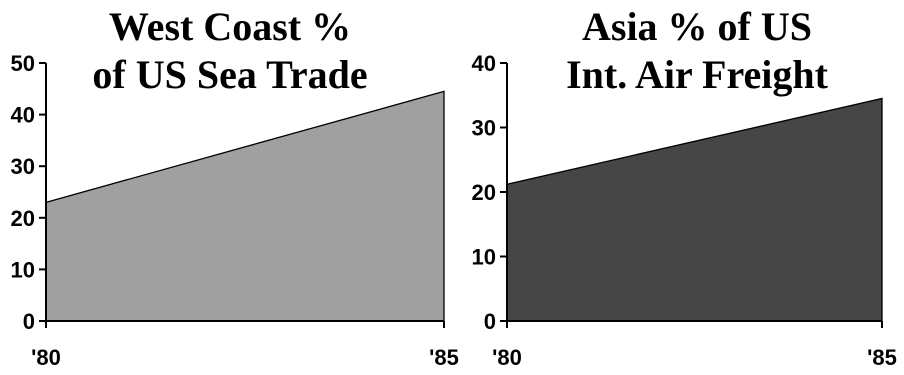 Image resolution: width=904 pixels, height=375 pixels. What do you see at coordinates (230, 26) in the screenshot?
I see `chart-title-line: West Coast %` at bounding box center [230, 26].